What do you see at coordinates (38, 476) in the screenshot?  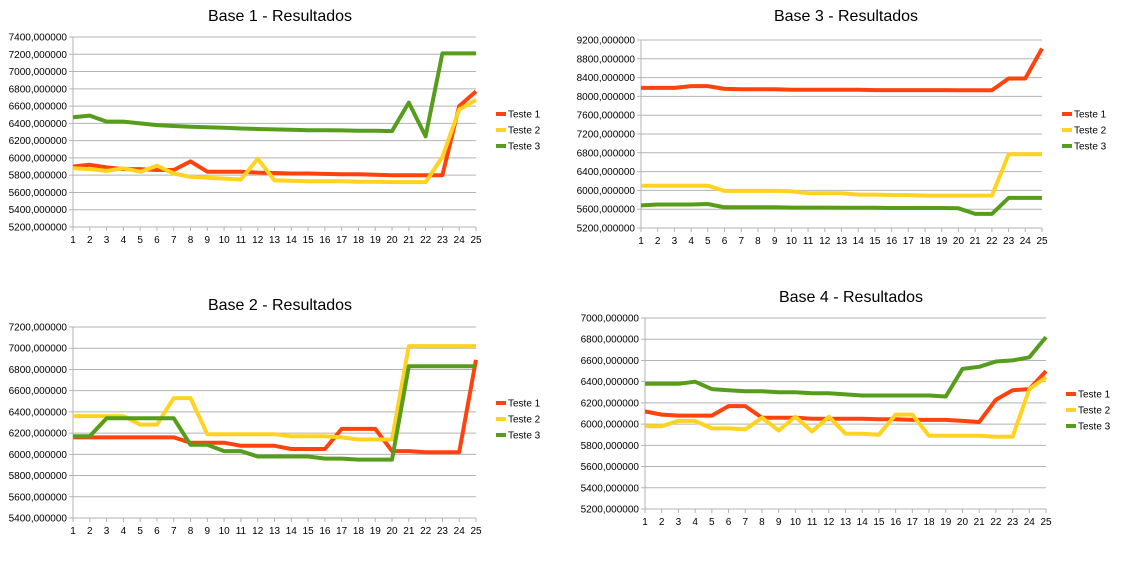 I see `y-tick-label: 5800,000000` at bounding box center [38, 476].